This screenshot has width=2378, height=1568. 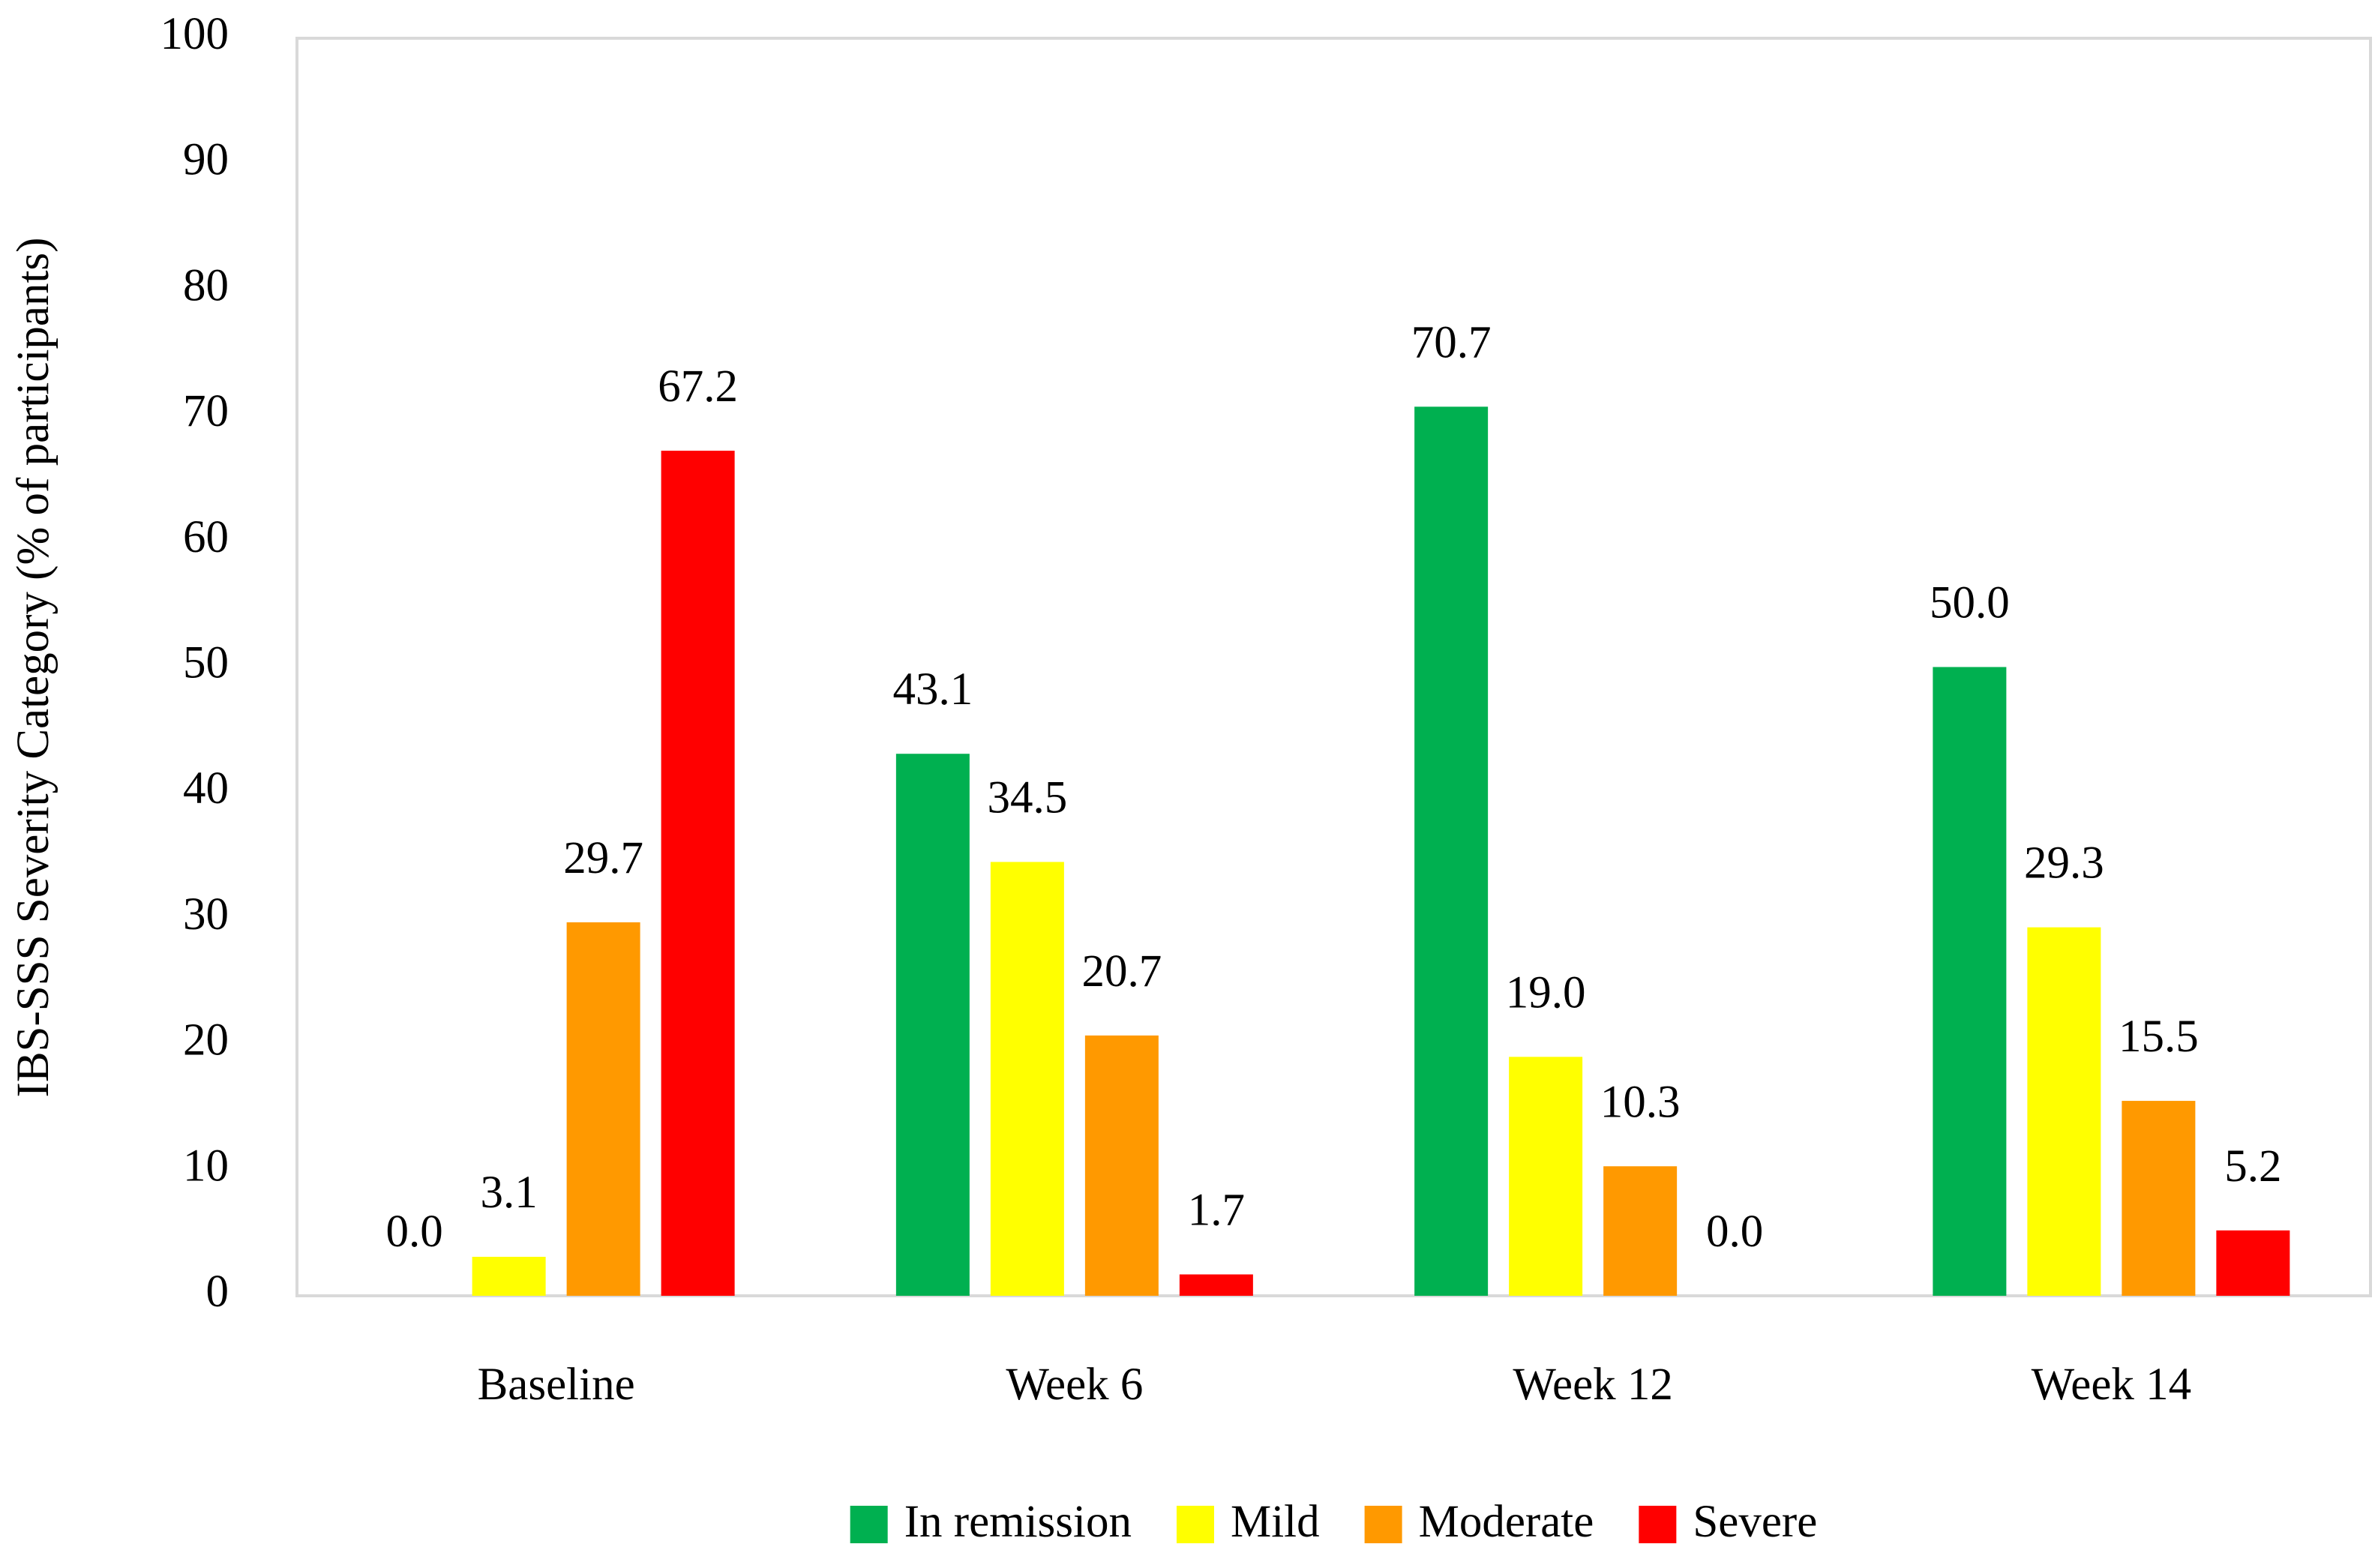 I want to click on y-tick-label: 50, so click(x=206, y=663).